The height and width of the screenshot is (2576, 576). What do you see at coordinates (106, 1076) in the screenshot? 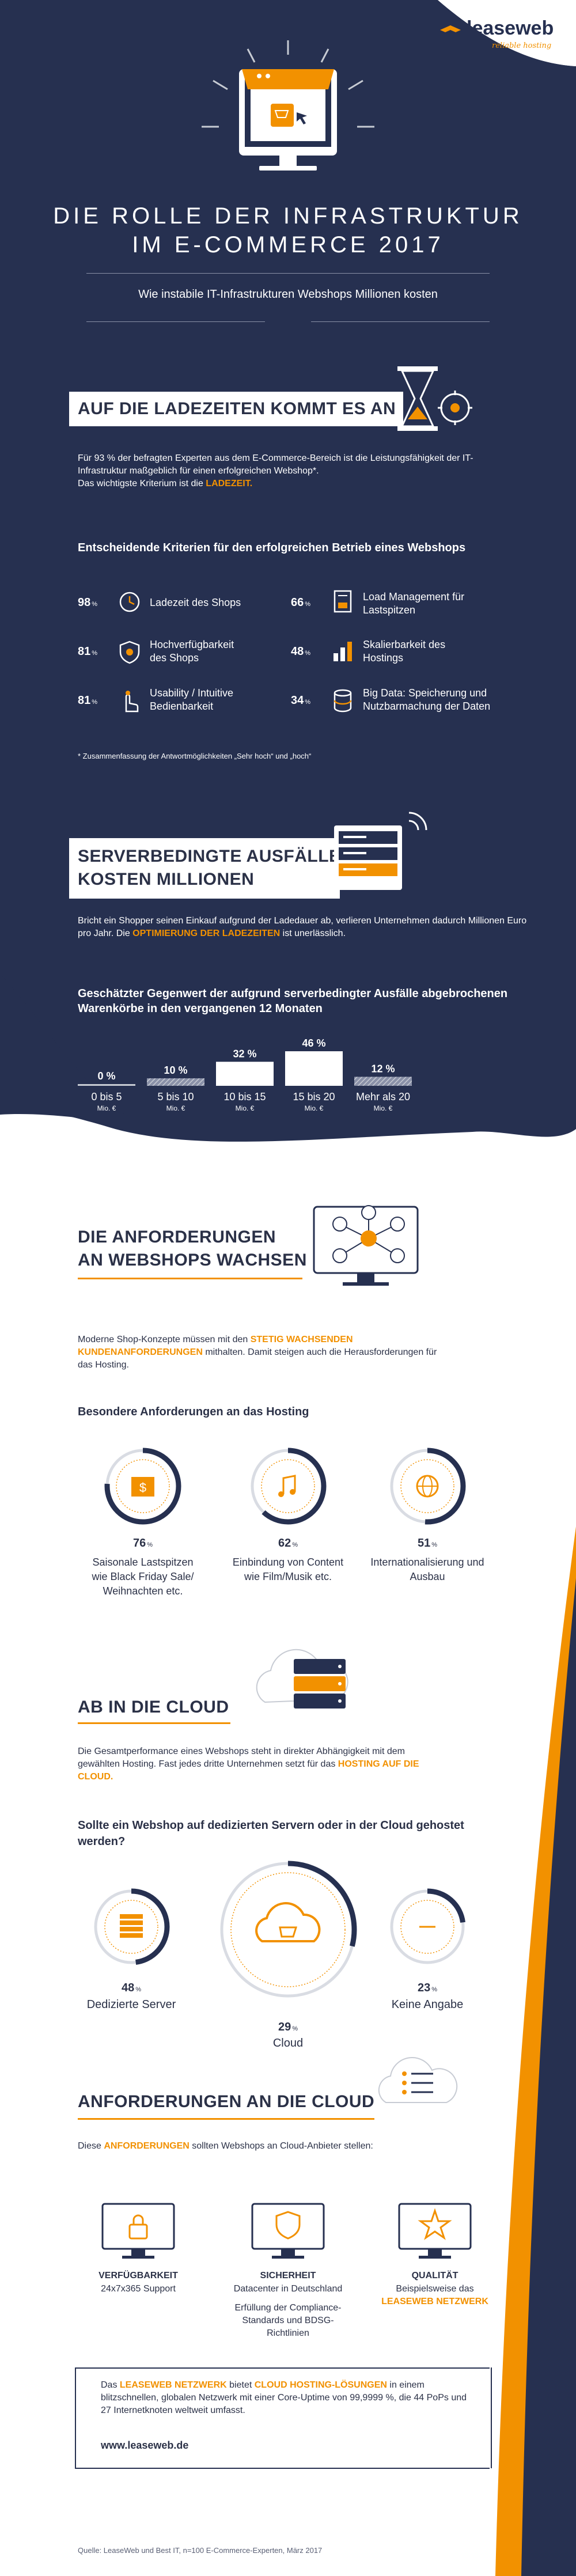
I see `bar-value-label: 0 %` at bounding box center [106, 1076].